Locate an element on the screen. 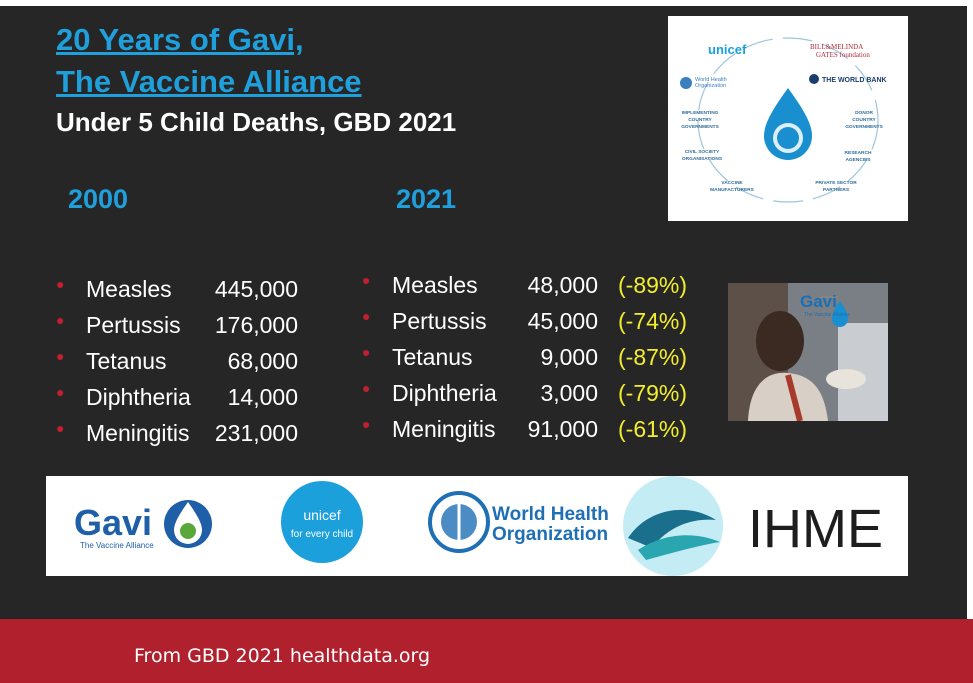  child-face is located at coordinates (780, 341).